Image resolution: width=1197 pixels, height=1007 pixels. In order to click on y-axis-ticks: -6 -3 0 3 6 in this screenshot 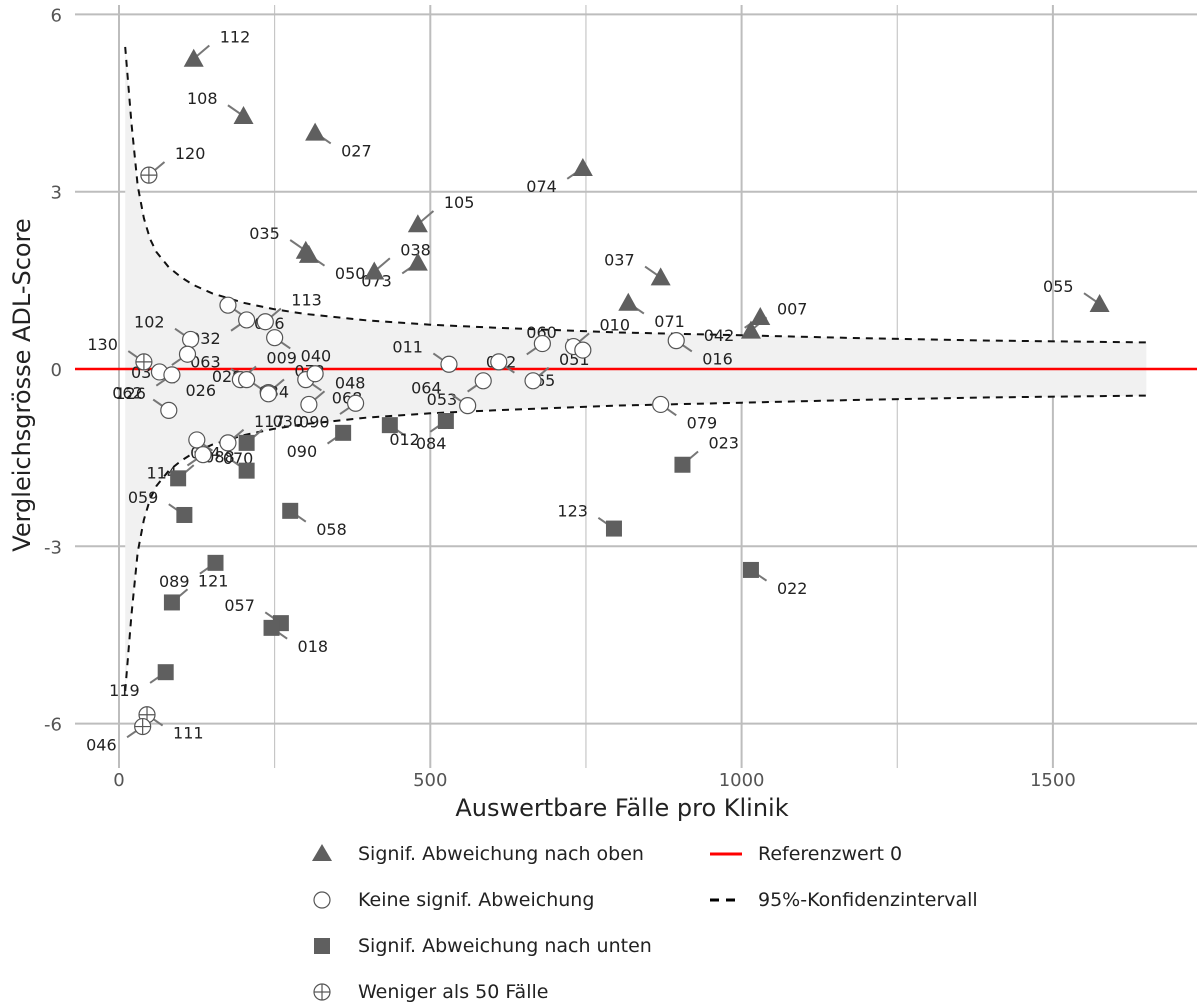, I will do `click(53, 370)`.